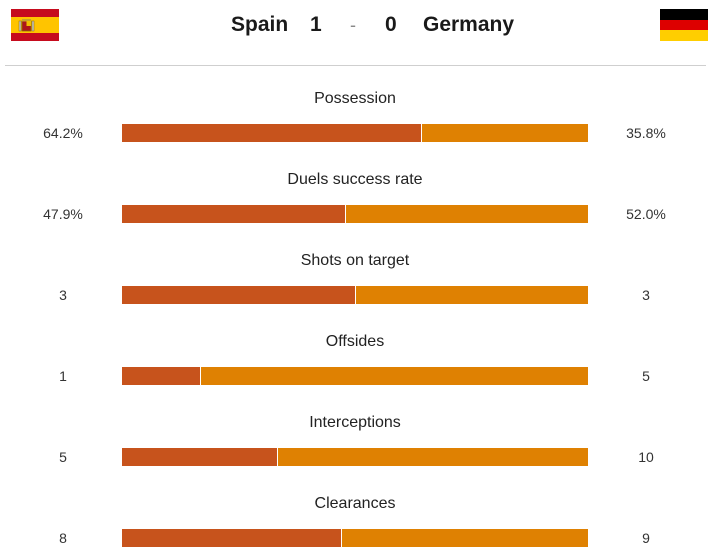 This screenshot has width=715, height=559. Describe the element at coordinates (646, 295) in the screenshot. I see `away-value: 3` at that location.